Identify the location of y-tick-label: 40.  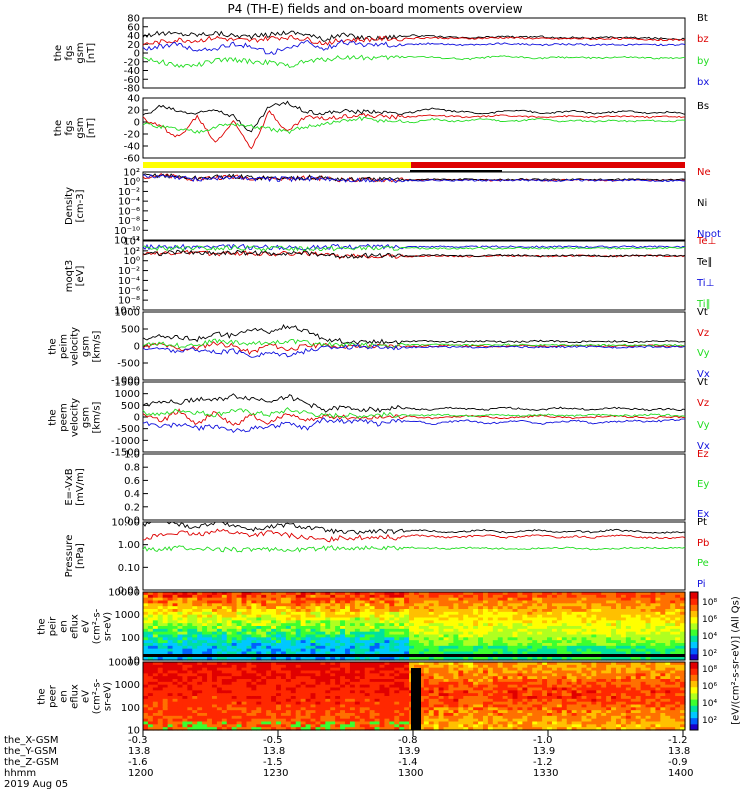
(133, 36).